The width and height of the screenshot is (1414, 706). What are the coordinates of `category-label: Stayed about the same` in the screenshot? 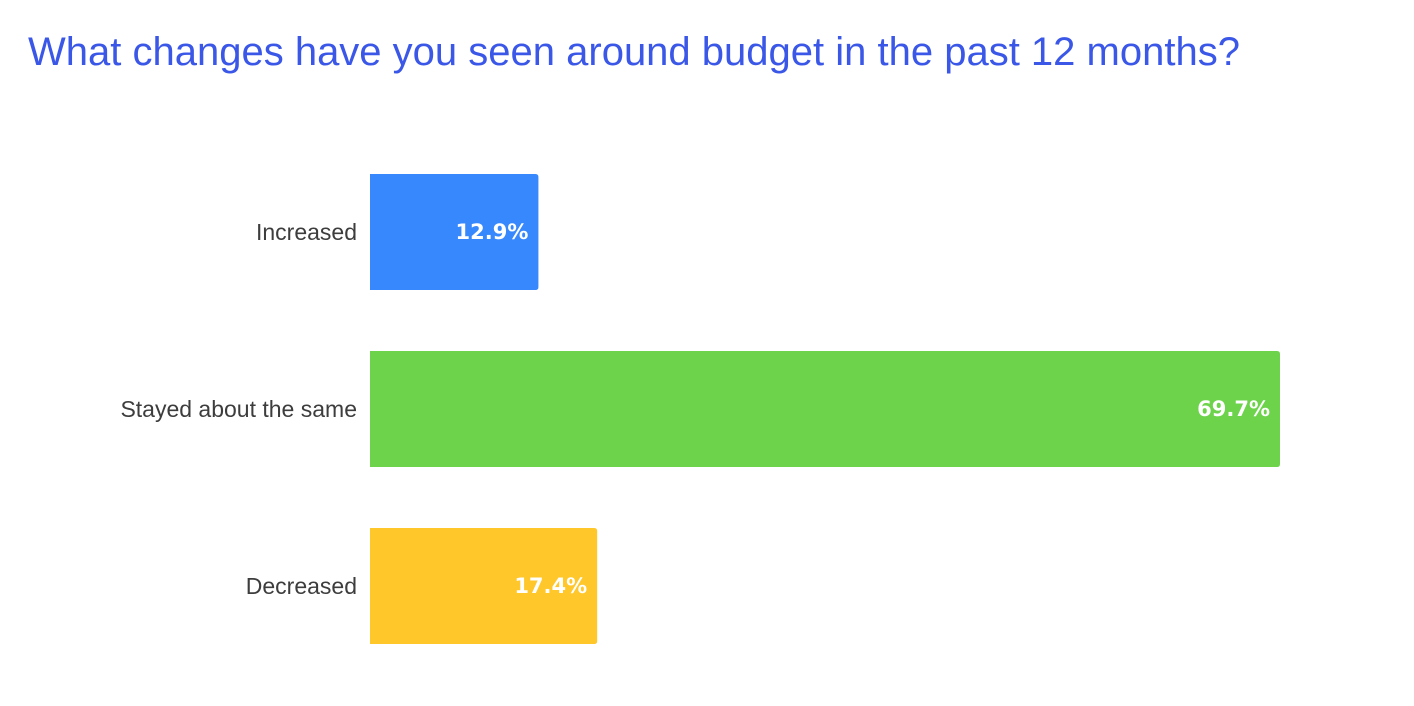 It's located at (238, 409).